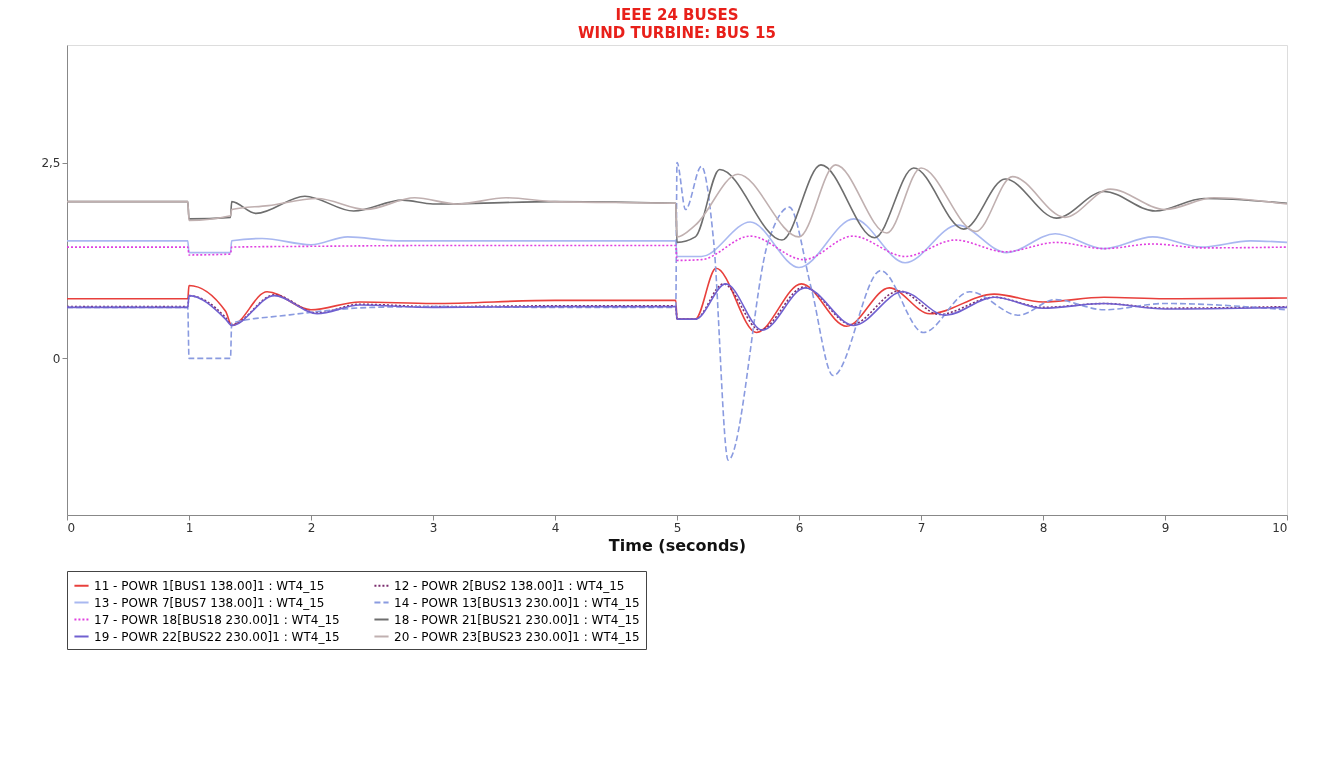 The height and width of the screenshot is (760, 1340). I want to click on x-axis-title: Time (seconds), so click(677, 545).